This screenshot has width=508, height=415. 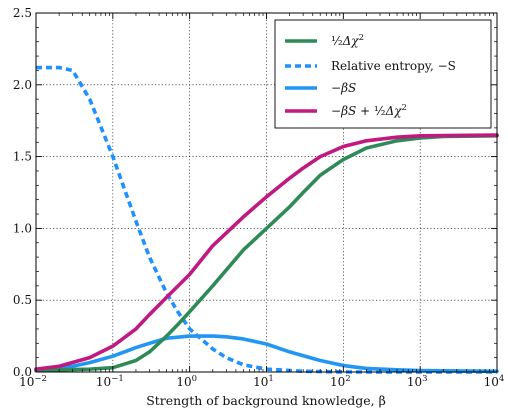 What do you see at coordinates (22, 13) in the screenshot?
I see `y-tick-label: 2.5` at bounding box center [22, 13].